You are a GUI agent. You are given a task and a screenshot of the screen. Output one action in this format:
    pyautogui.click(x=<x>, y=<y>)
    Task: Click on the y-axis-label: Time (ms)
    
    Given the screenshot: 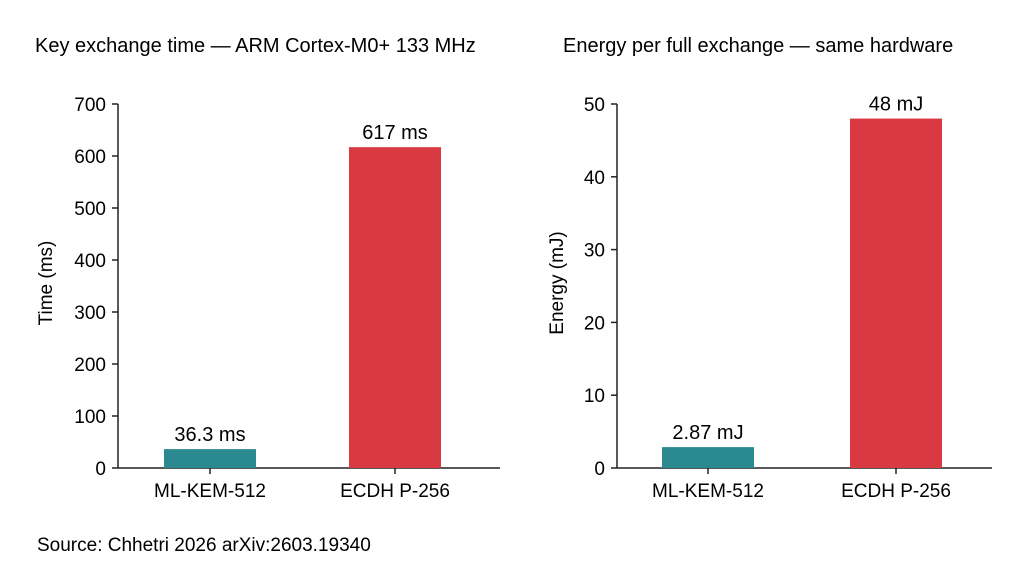 What is the action you would take?
    pyautogui.click(x=46, y=283)
    